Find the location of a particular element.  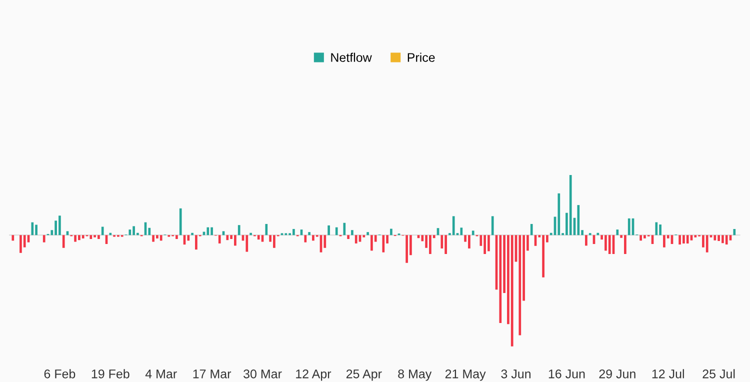

x-tick-label: 17 Mar is located at coordinates (212, 374).